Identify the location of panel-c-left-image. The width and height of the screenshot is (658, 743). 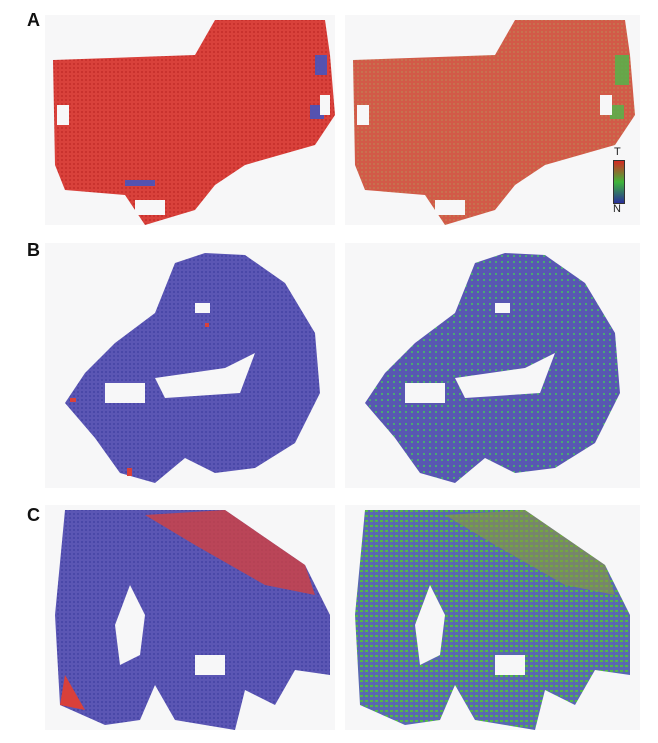
(190, 617).